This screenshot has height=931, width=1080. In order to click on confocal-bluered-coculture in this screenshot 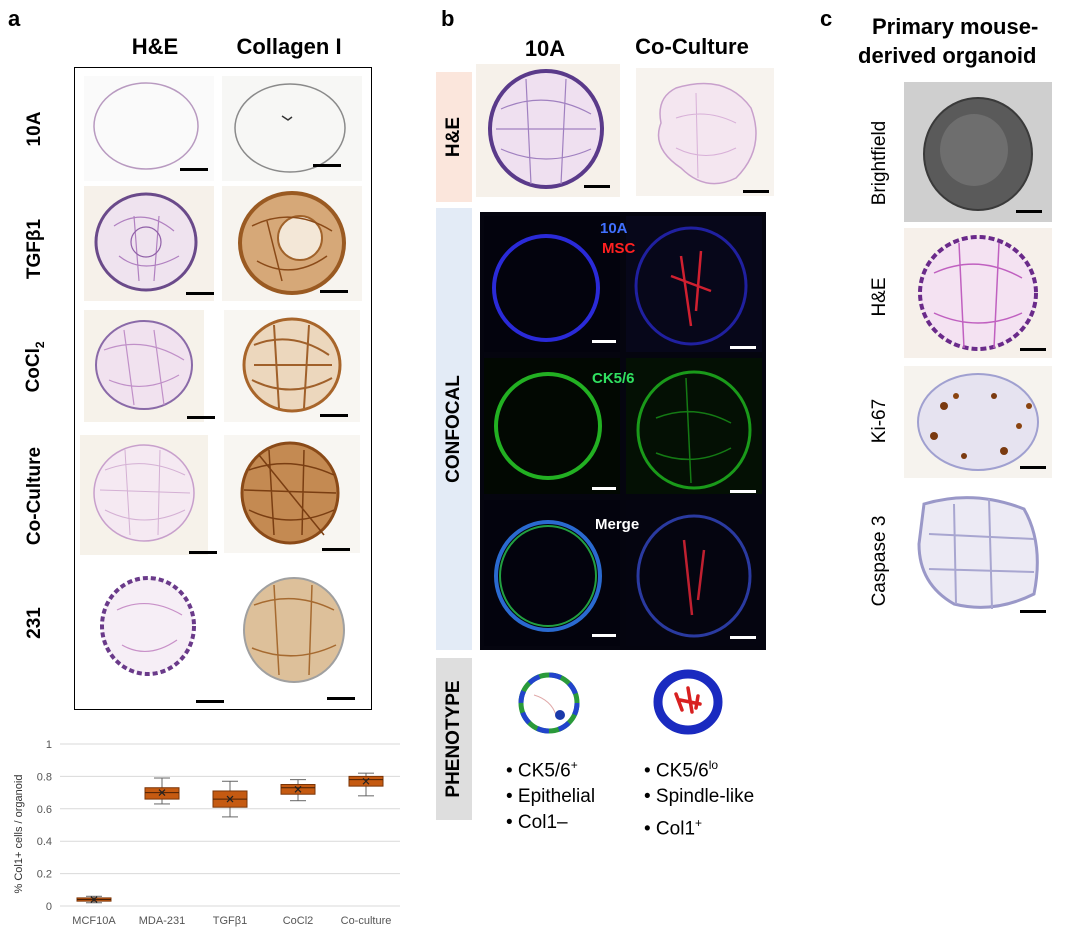, I will do `click(694, 284)`.